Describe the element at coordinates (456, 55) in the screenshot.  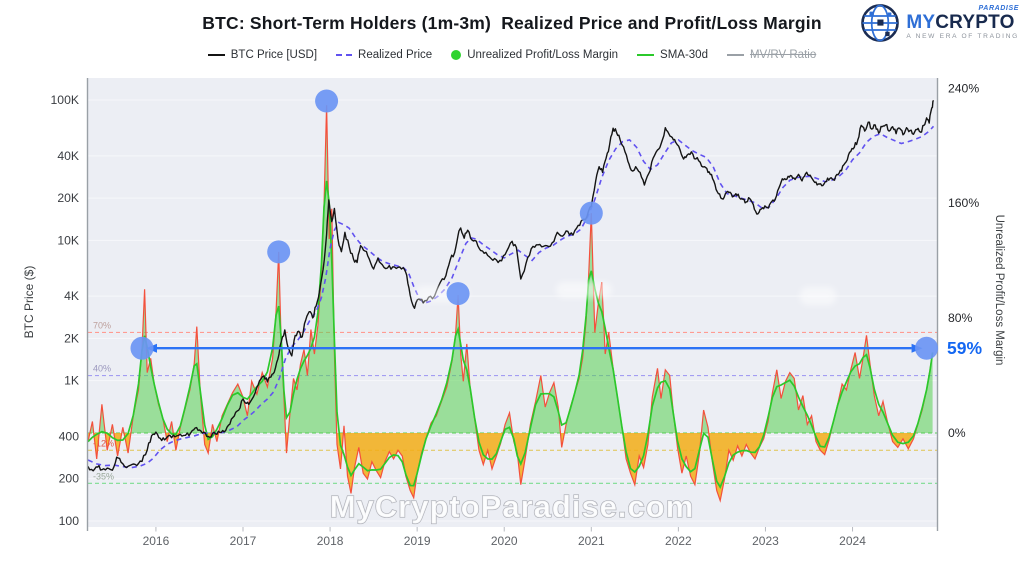
I see `unrealized-margin-marker` at that location.